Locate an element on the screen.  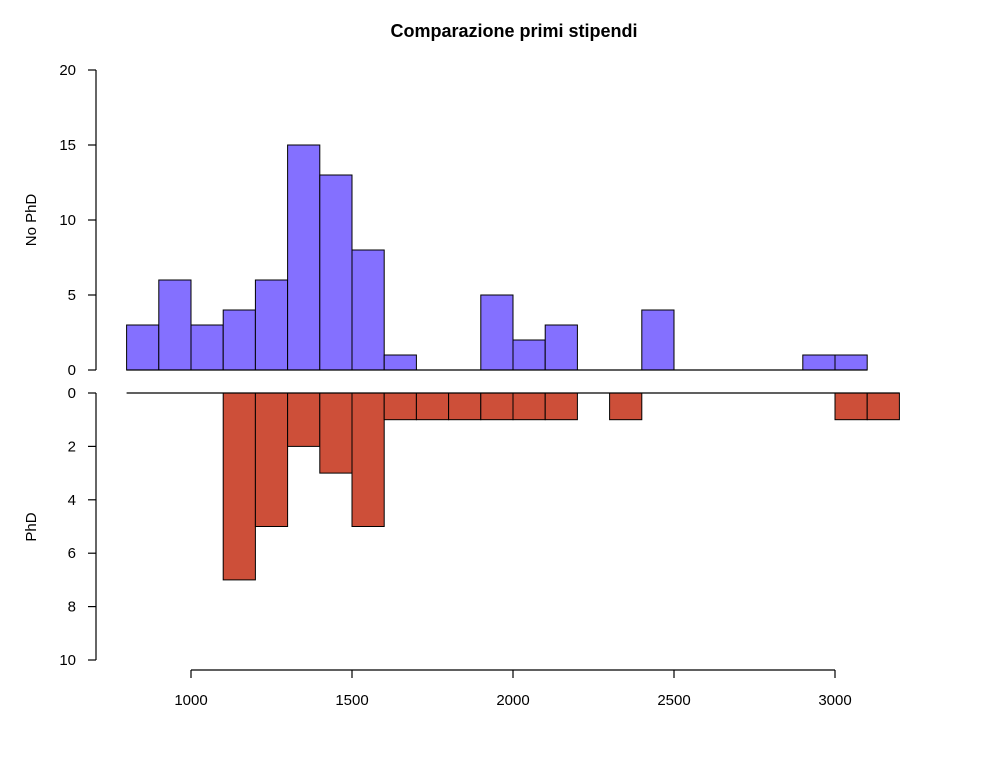
top-y-tick-label: 15 is located at coordinates (67, 145).